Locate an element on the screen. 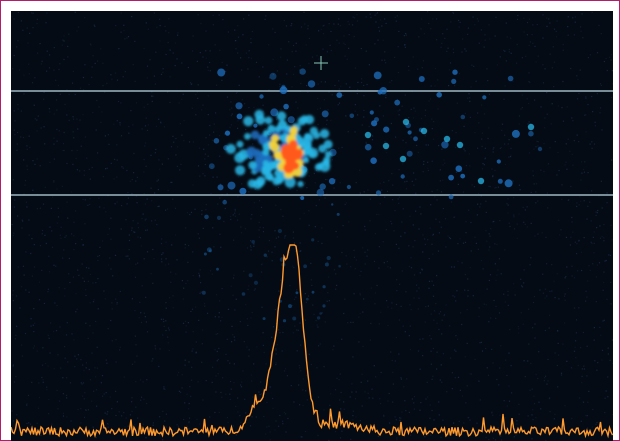 The image size is (620, 441). hotspot-cluster is located at coordinates (279, 149).